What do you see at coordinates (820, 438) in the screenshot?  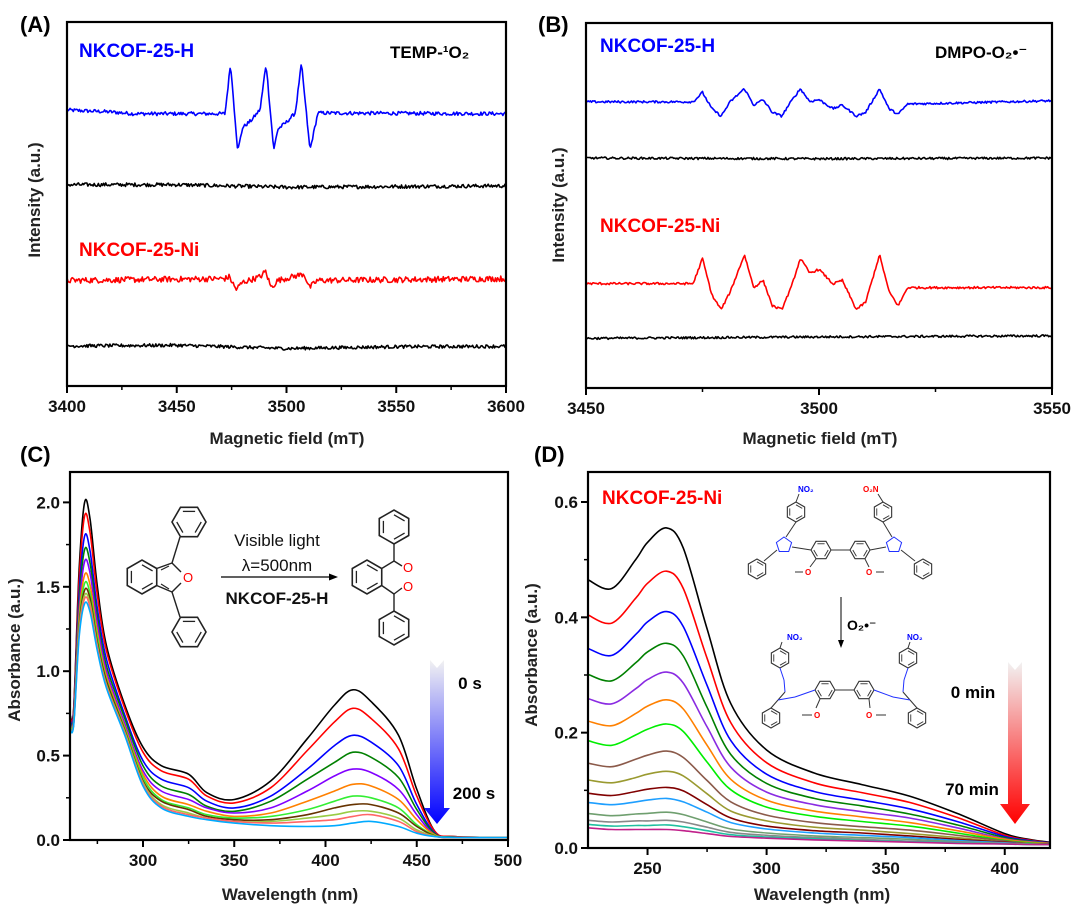 I see `x-axis-title-b: Magnetic field (mT)` at bounding box center [820, 438].